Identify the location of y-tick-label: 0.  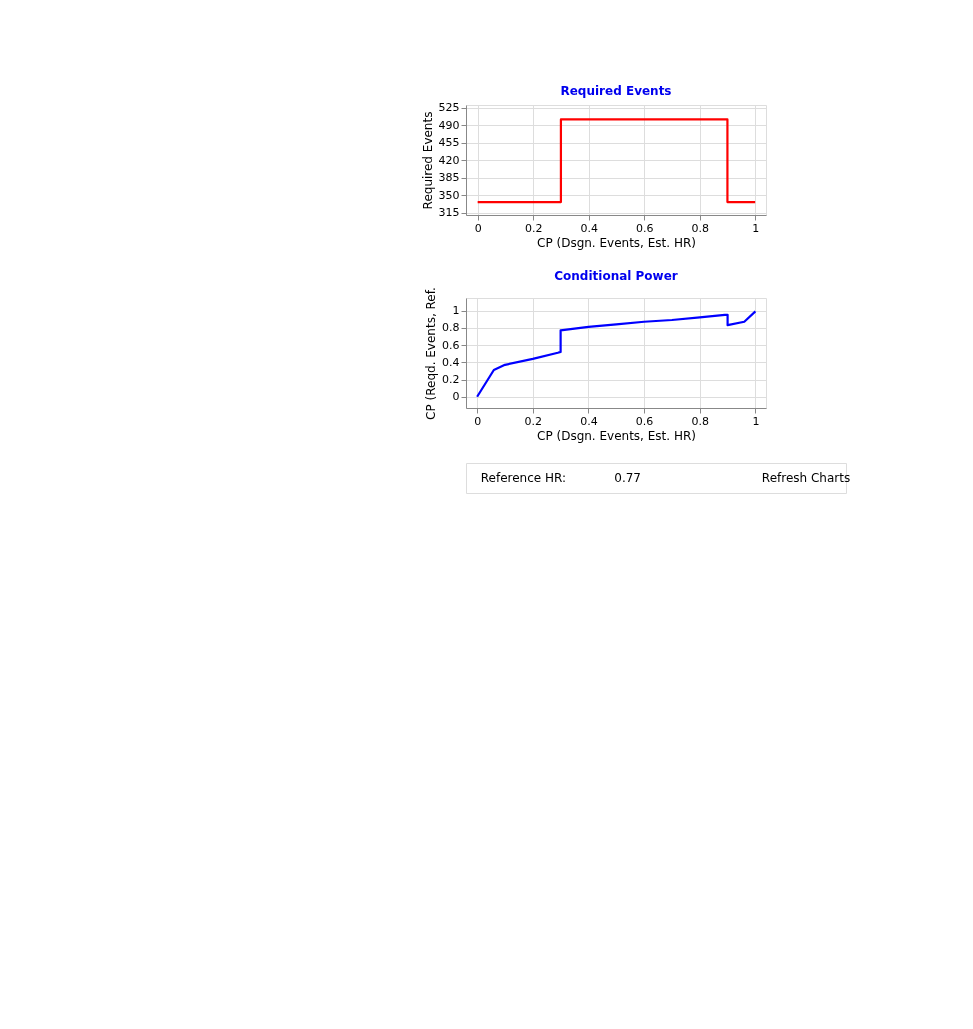
(456, 397).